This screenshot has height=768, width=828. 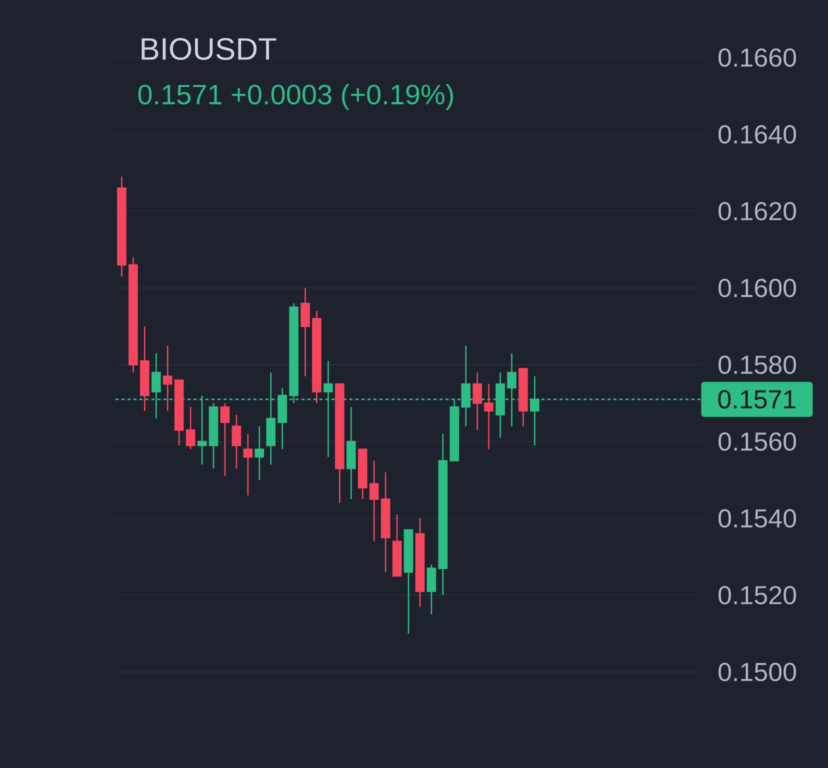 I want to click on y-tick-label: 0.1600, so click(x=757, y=288).